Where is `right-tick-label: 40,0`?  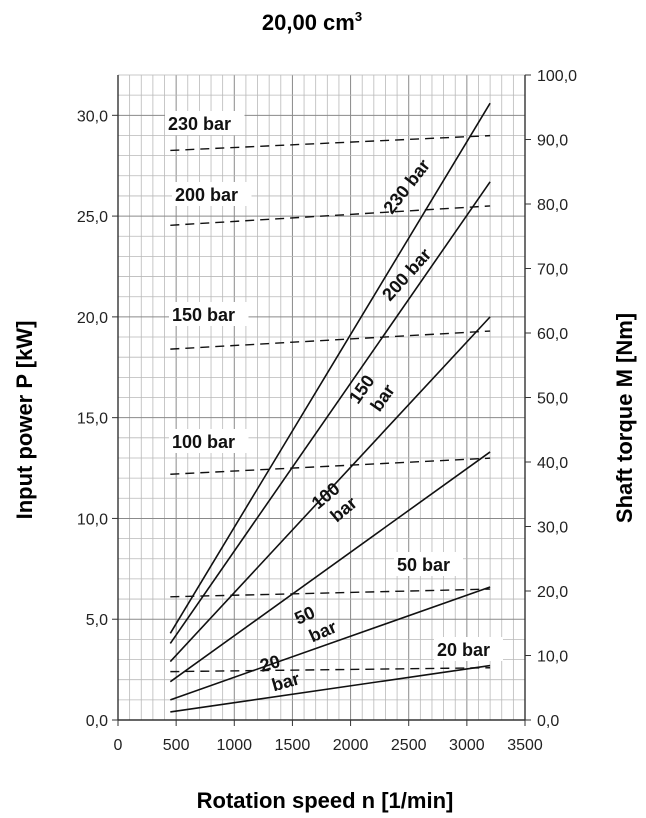
right-tick-label: 40,0 is located at coordinates (552, 463).